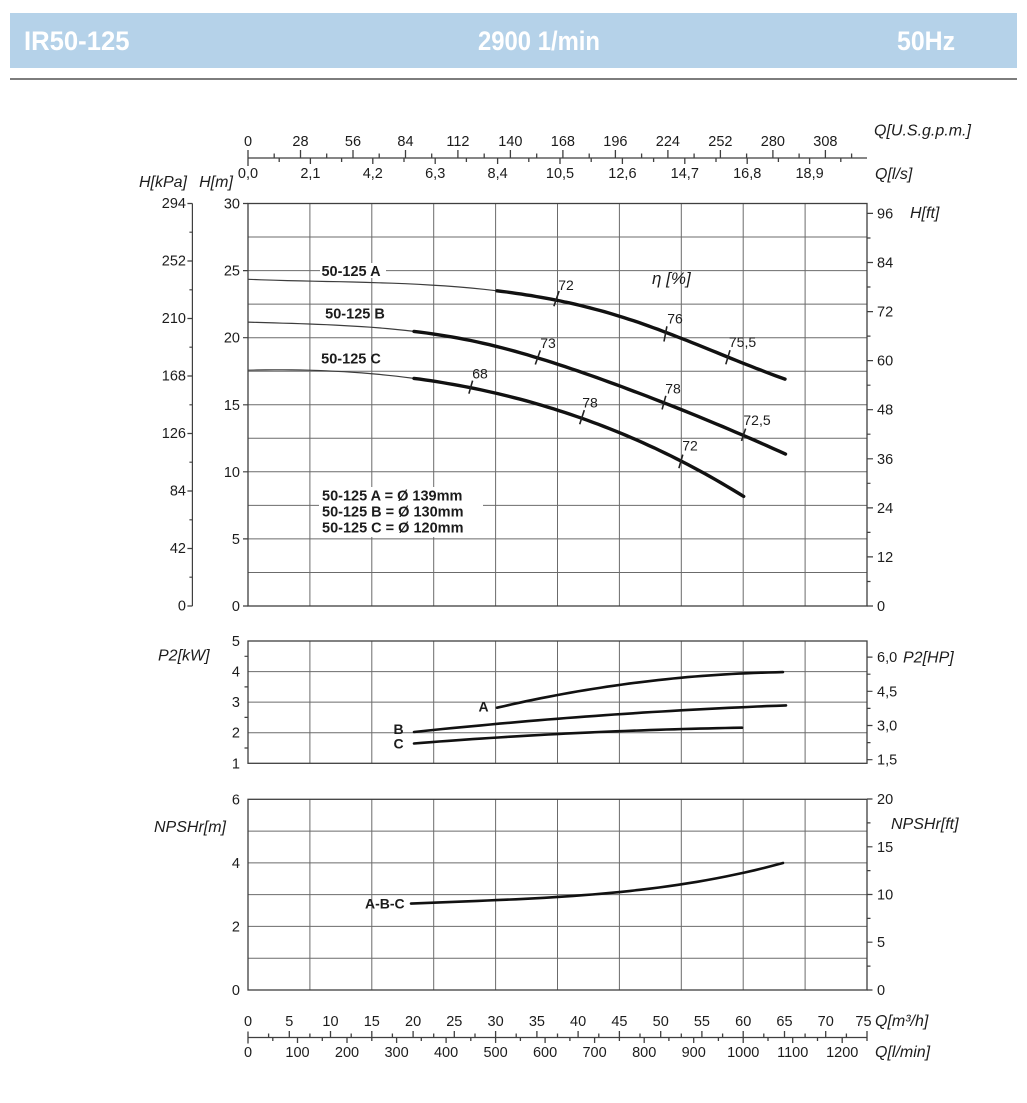 The width and height of the screenshot is (1027, 1103). I want to click on svg-text: 3, so click(236, 703).